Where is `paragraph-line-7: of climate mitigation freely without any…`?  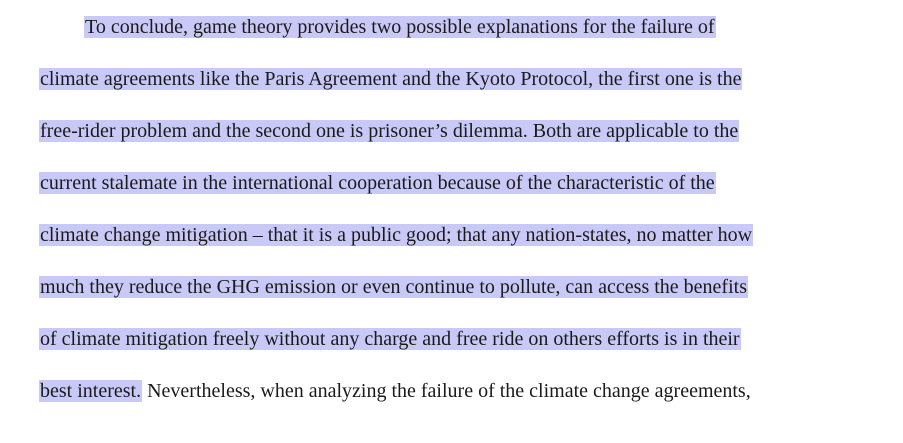 paragraph-line-7: of climate mitigation freely without any… is located at coordinates (390, 339).